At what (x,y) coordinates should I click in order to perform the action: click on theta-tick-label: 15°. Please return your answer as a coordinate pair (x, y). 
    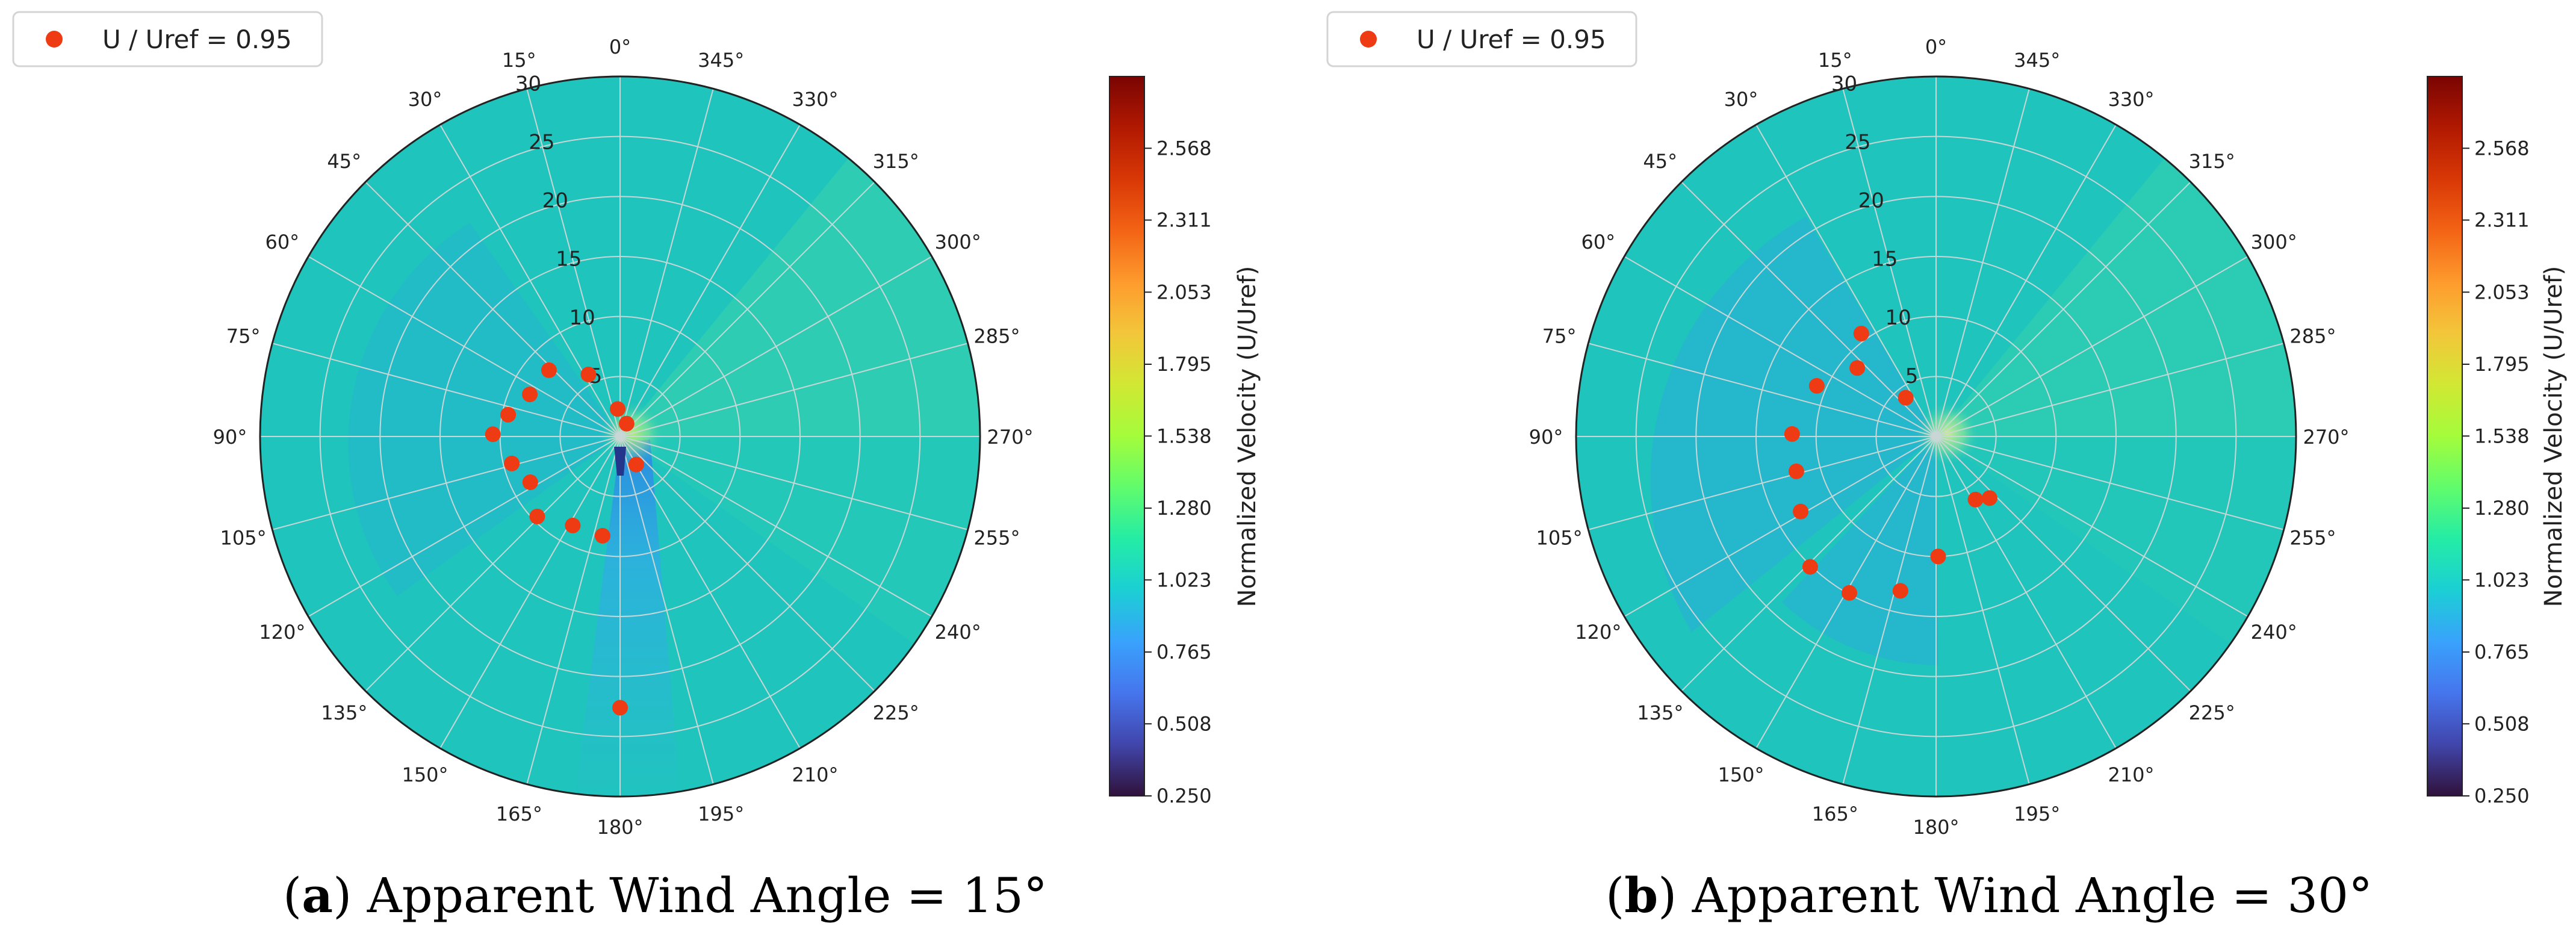
    Looking at the image, I should click on (1835, 60).